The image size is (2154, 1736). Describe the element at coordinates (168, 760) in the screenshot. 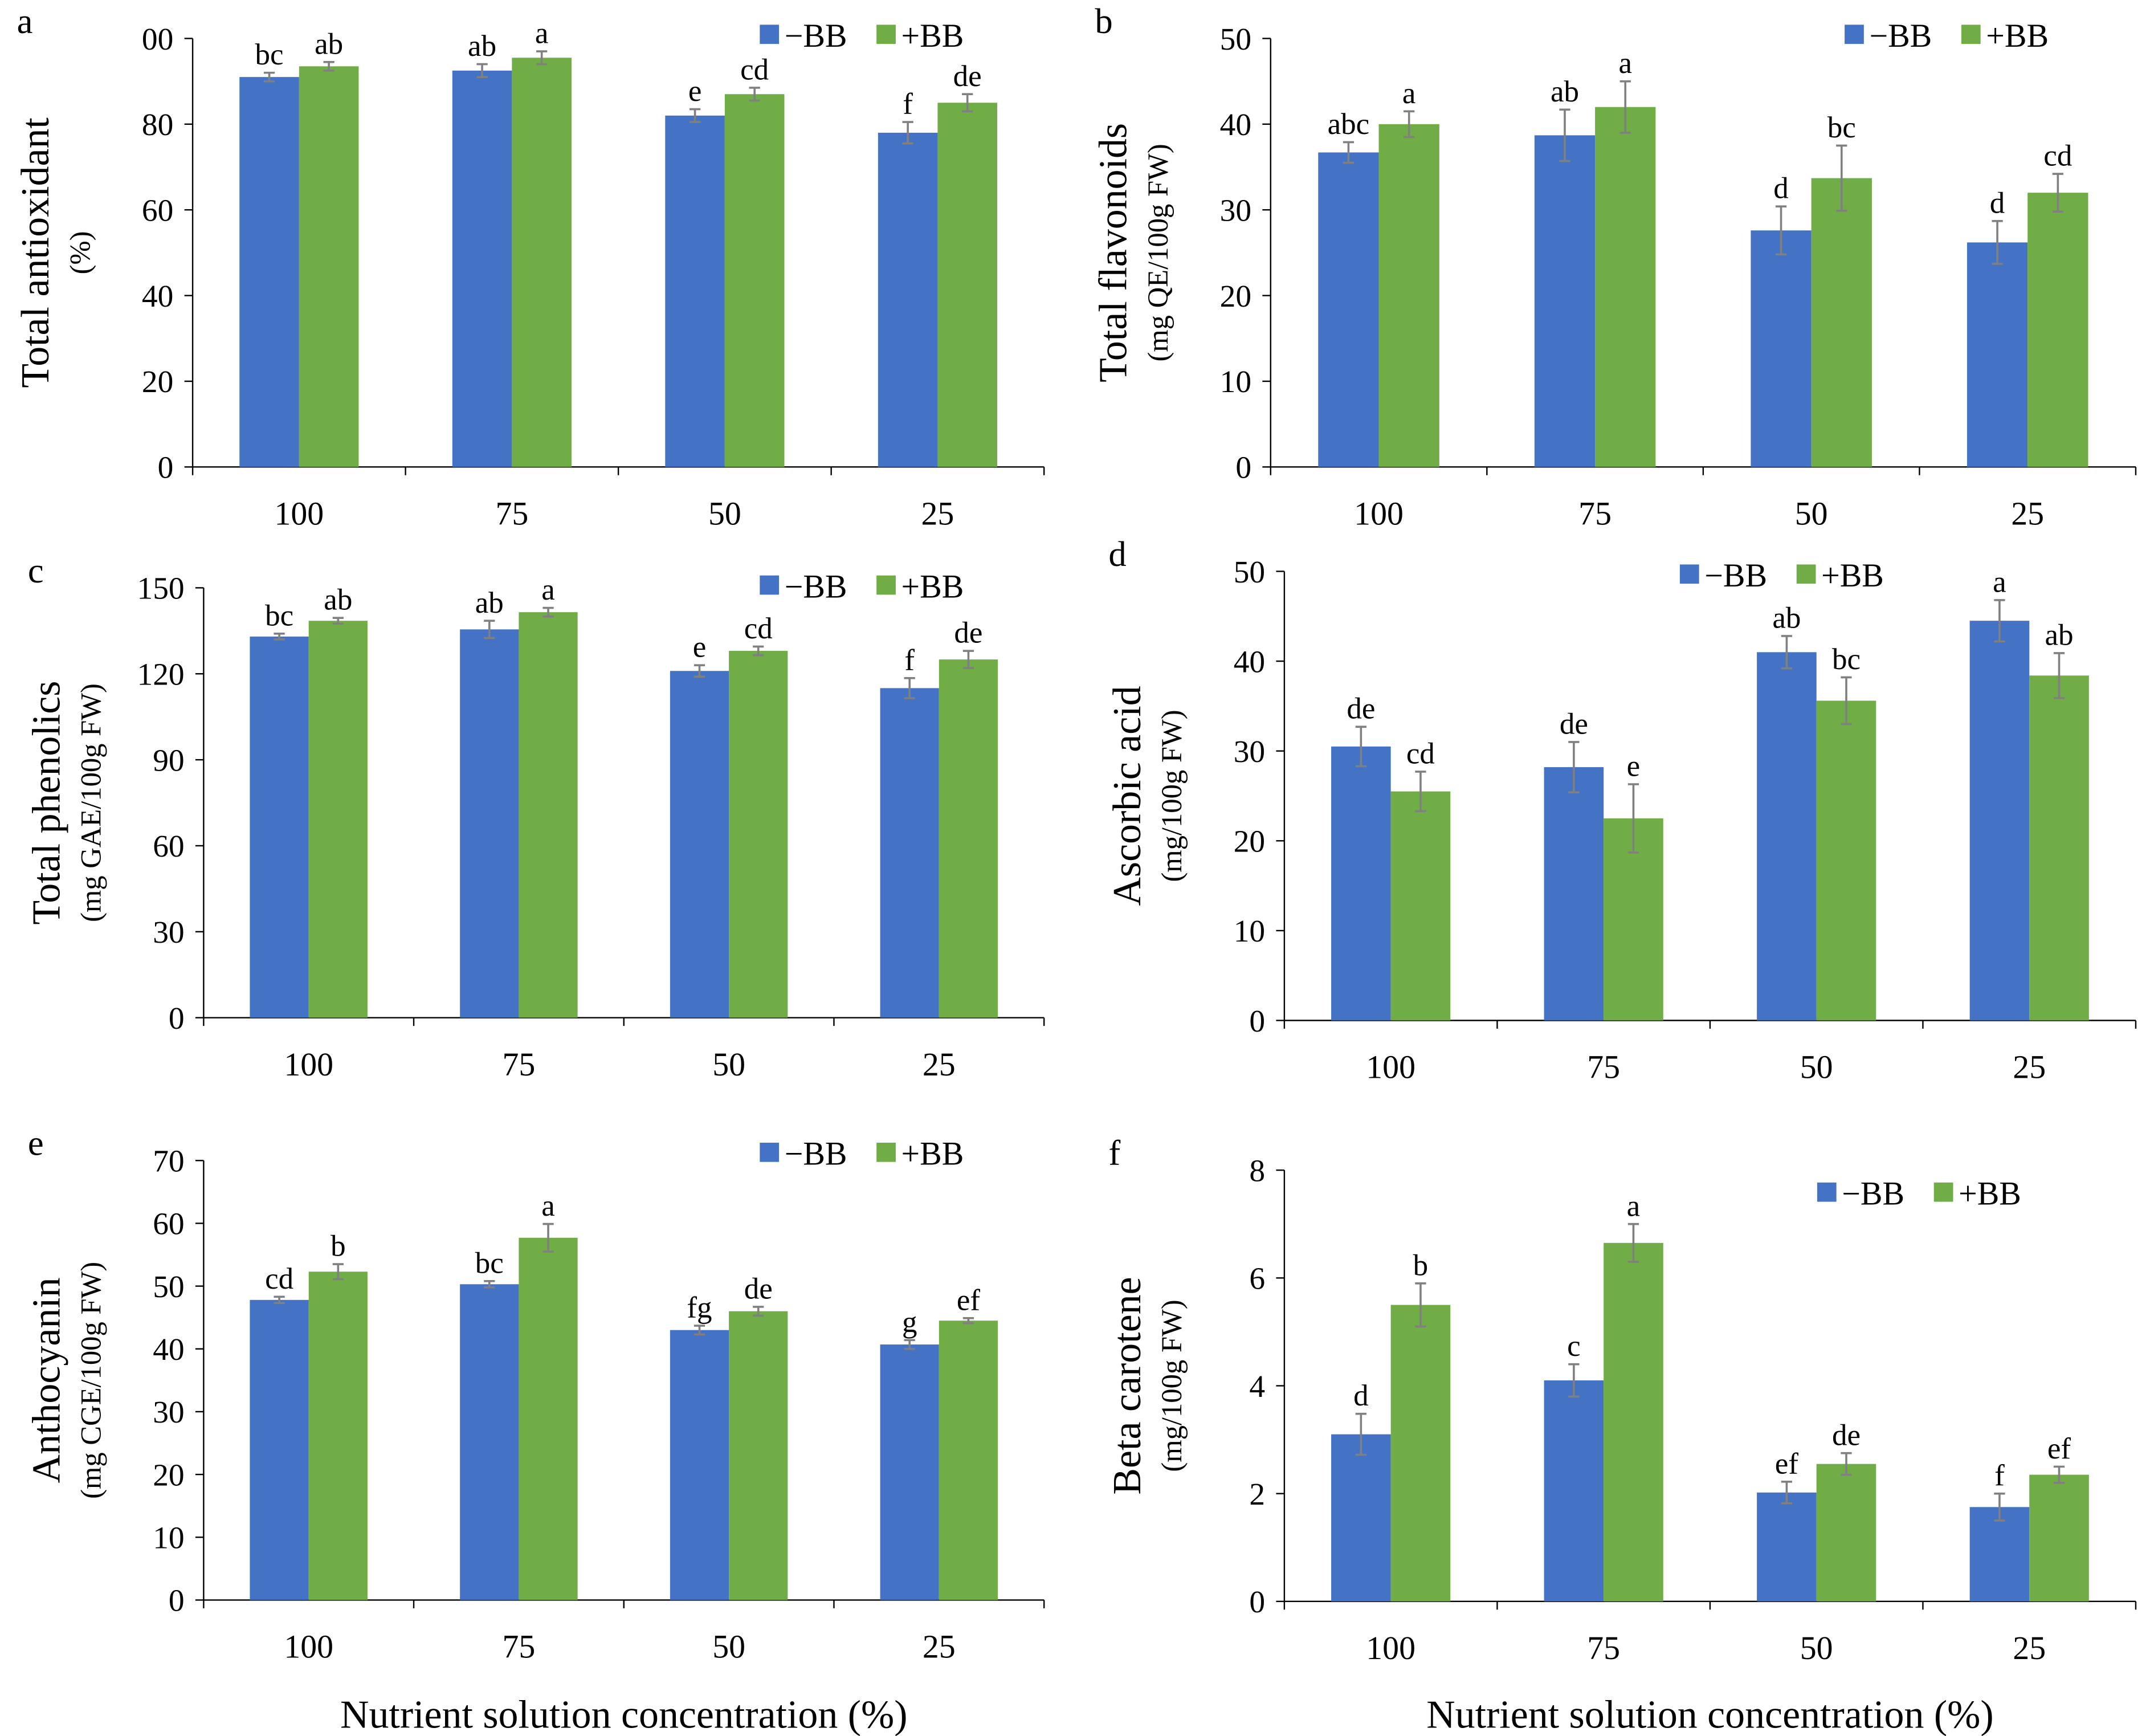

I see `y-tick-label: 90` at that location.